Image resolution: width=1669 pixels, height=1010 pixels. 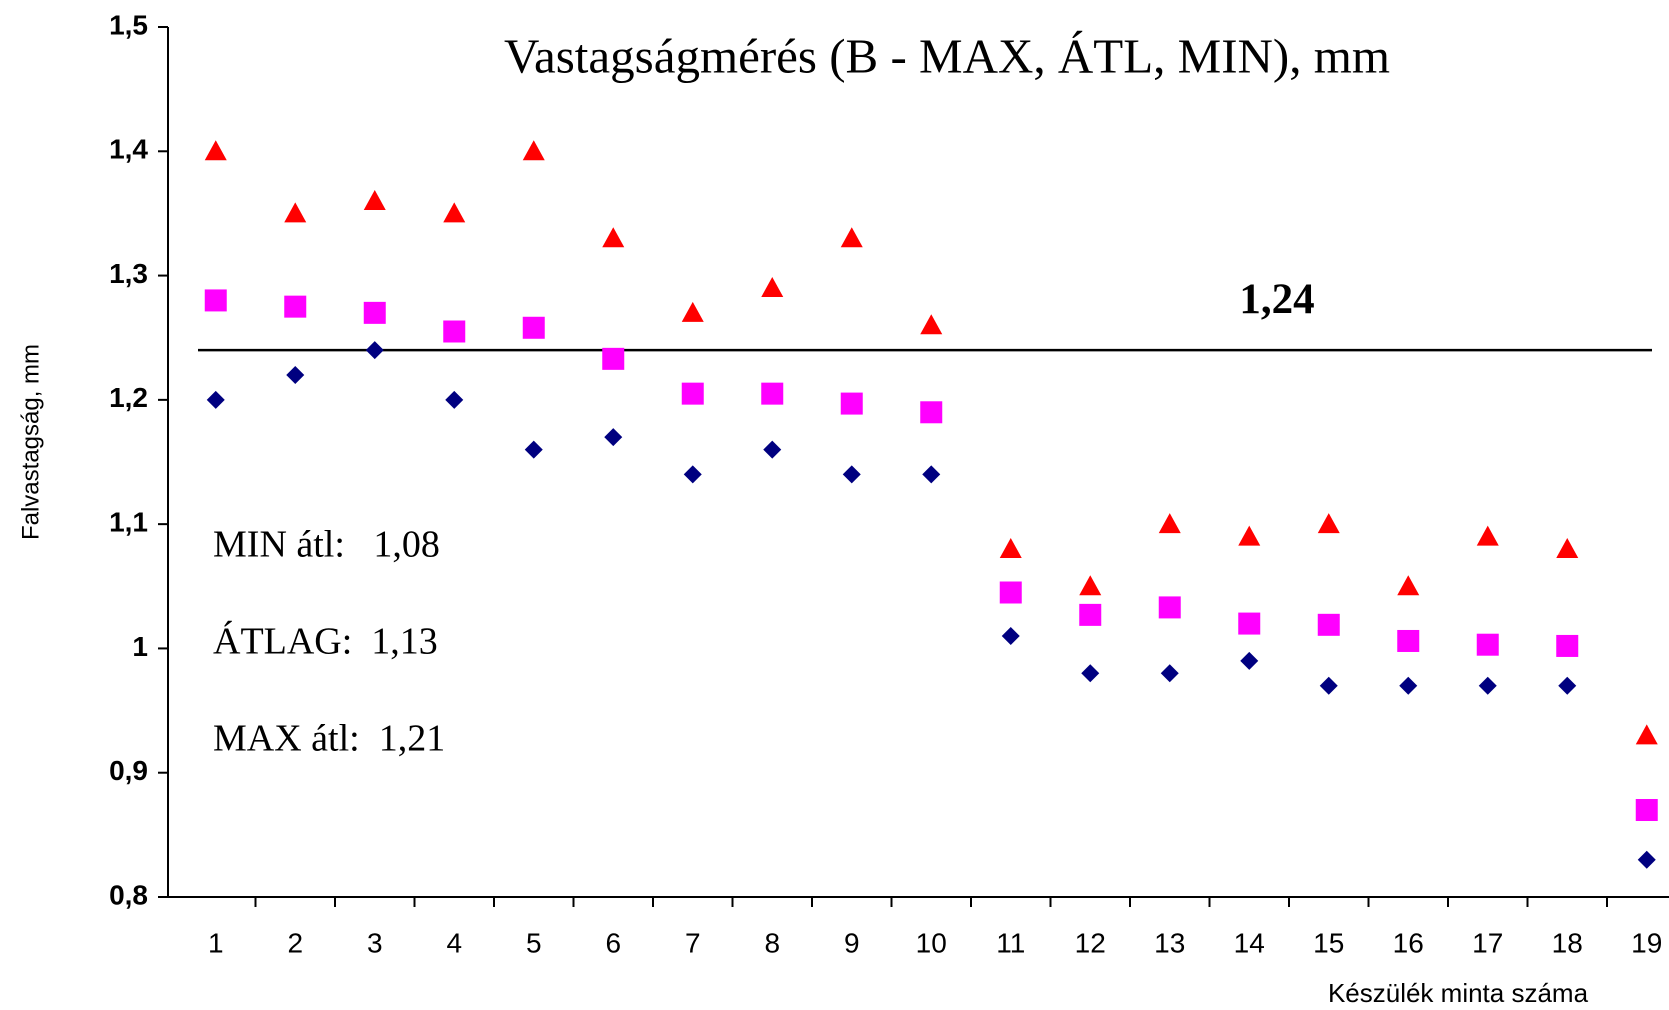 I want to click on y-tick-label: 1,3, so click(x=128, y=273).